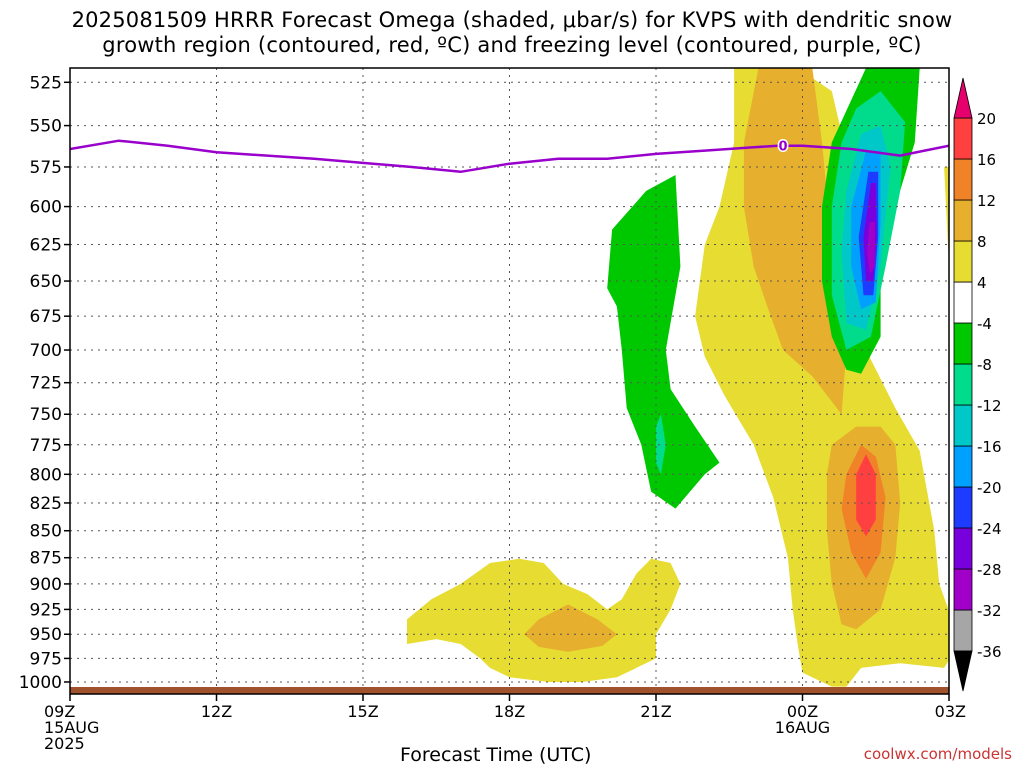  Describe the element at coordinates (362, 711) in the screenshot. I see `x-tick-label-6-0: 15Z` at that location.